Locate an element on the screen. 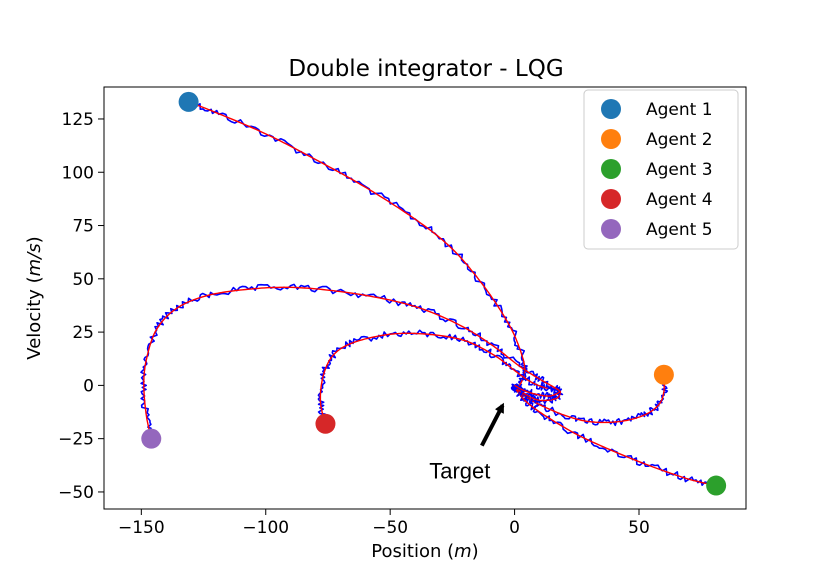 The image size is (830, 587). x-tick-label: 0 is located at coordinates (514, 528).